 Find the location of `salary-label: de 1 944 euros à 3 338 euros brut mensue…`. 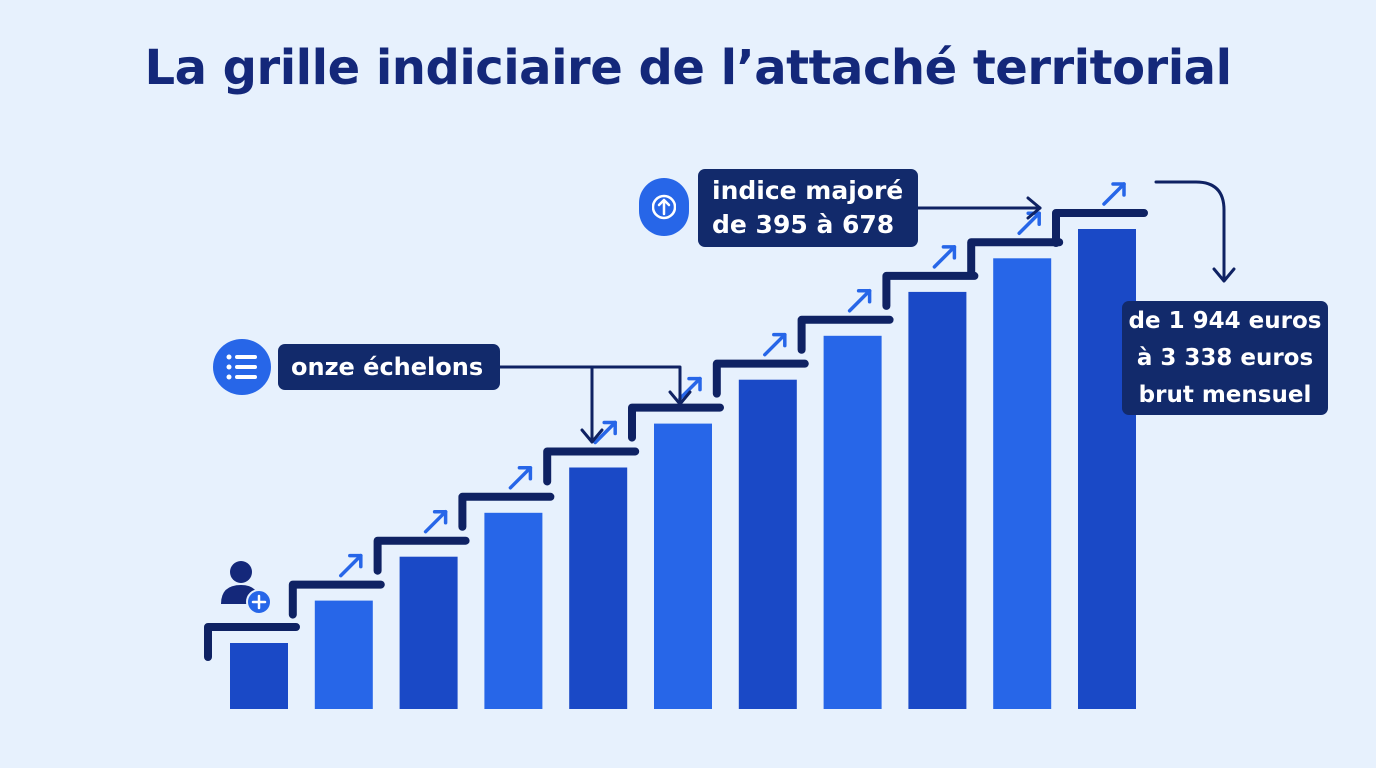

salary-label: de 1 944 euros à 3 338 euros brut mensue… is located at coordinates (1225, 358).